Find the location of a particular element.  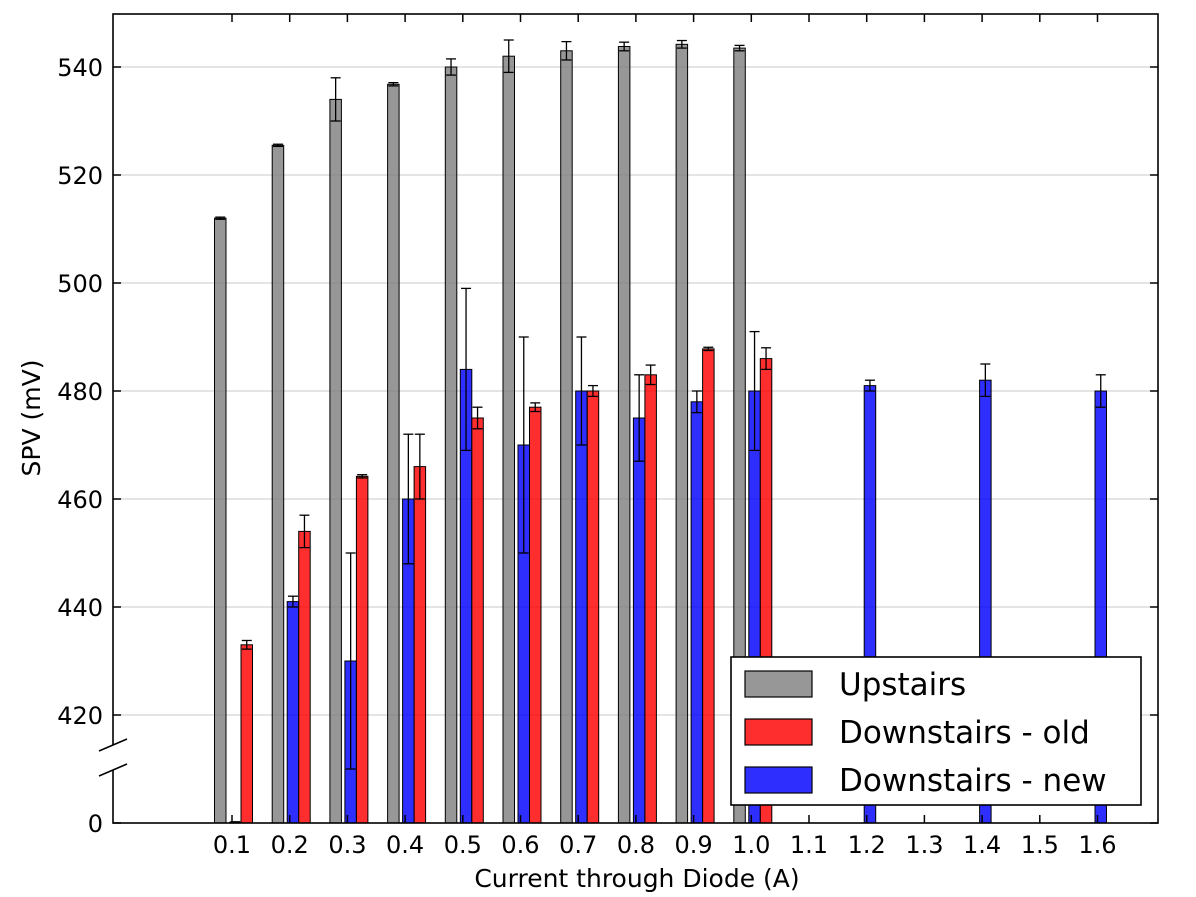

y-tick-label: 460 is located at coordinates (80, 500).